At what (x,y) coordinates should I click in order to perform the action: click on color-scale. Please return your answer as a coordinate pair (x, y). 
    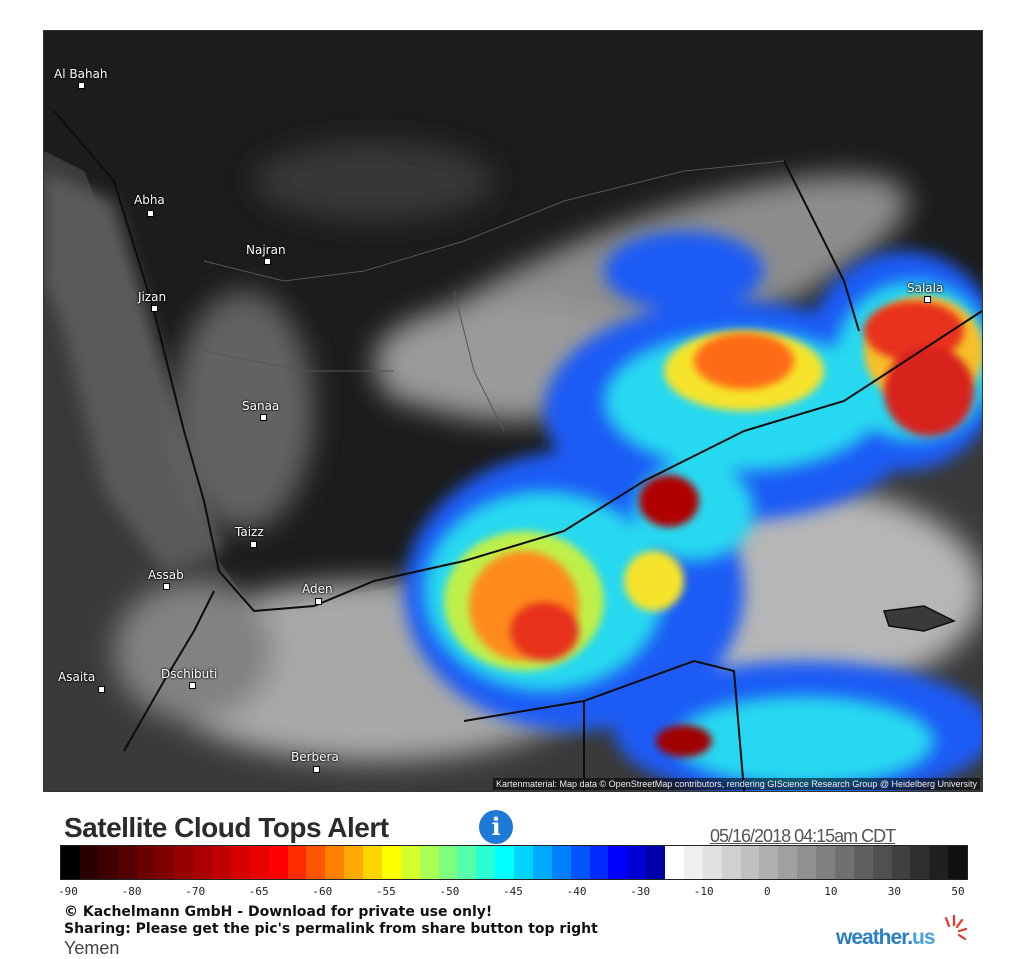
    Looking at the image, I should click on (514, 862).